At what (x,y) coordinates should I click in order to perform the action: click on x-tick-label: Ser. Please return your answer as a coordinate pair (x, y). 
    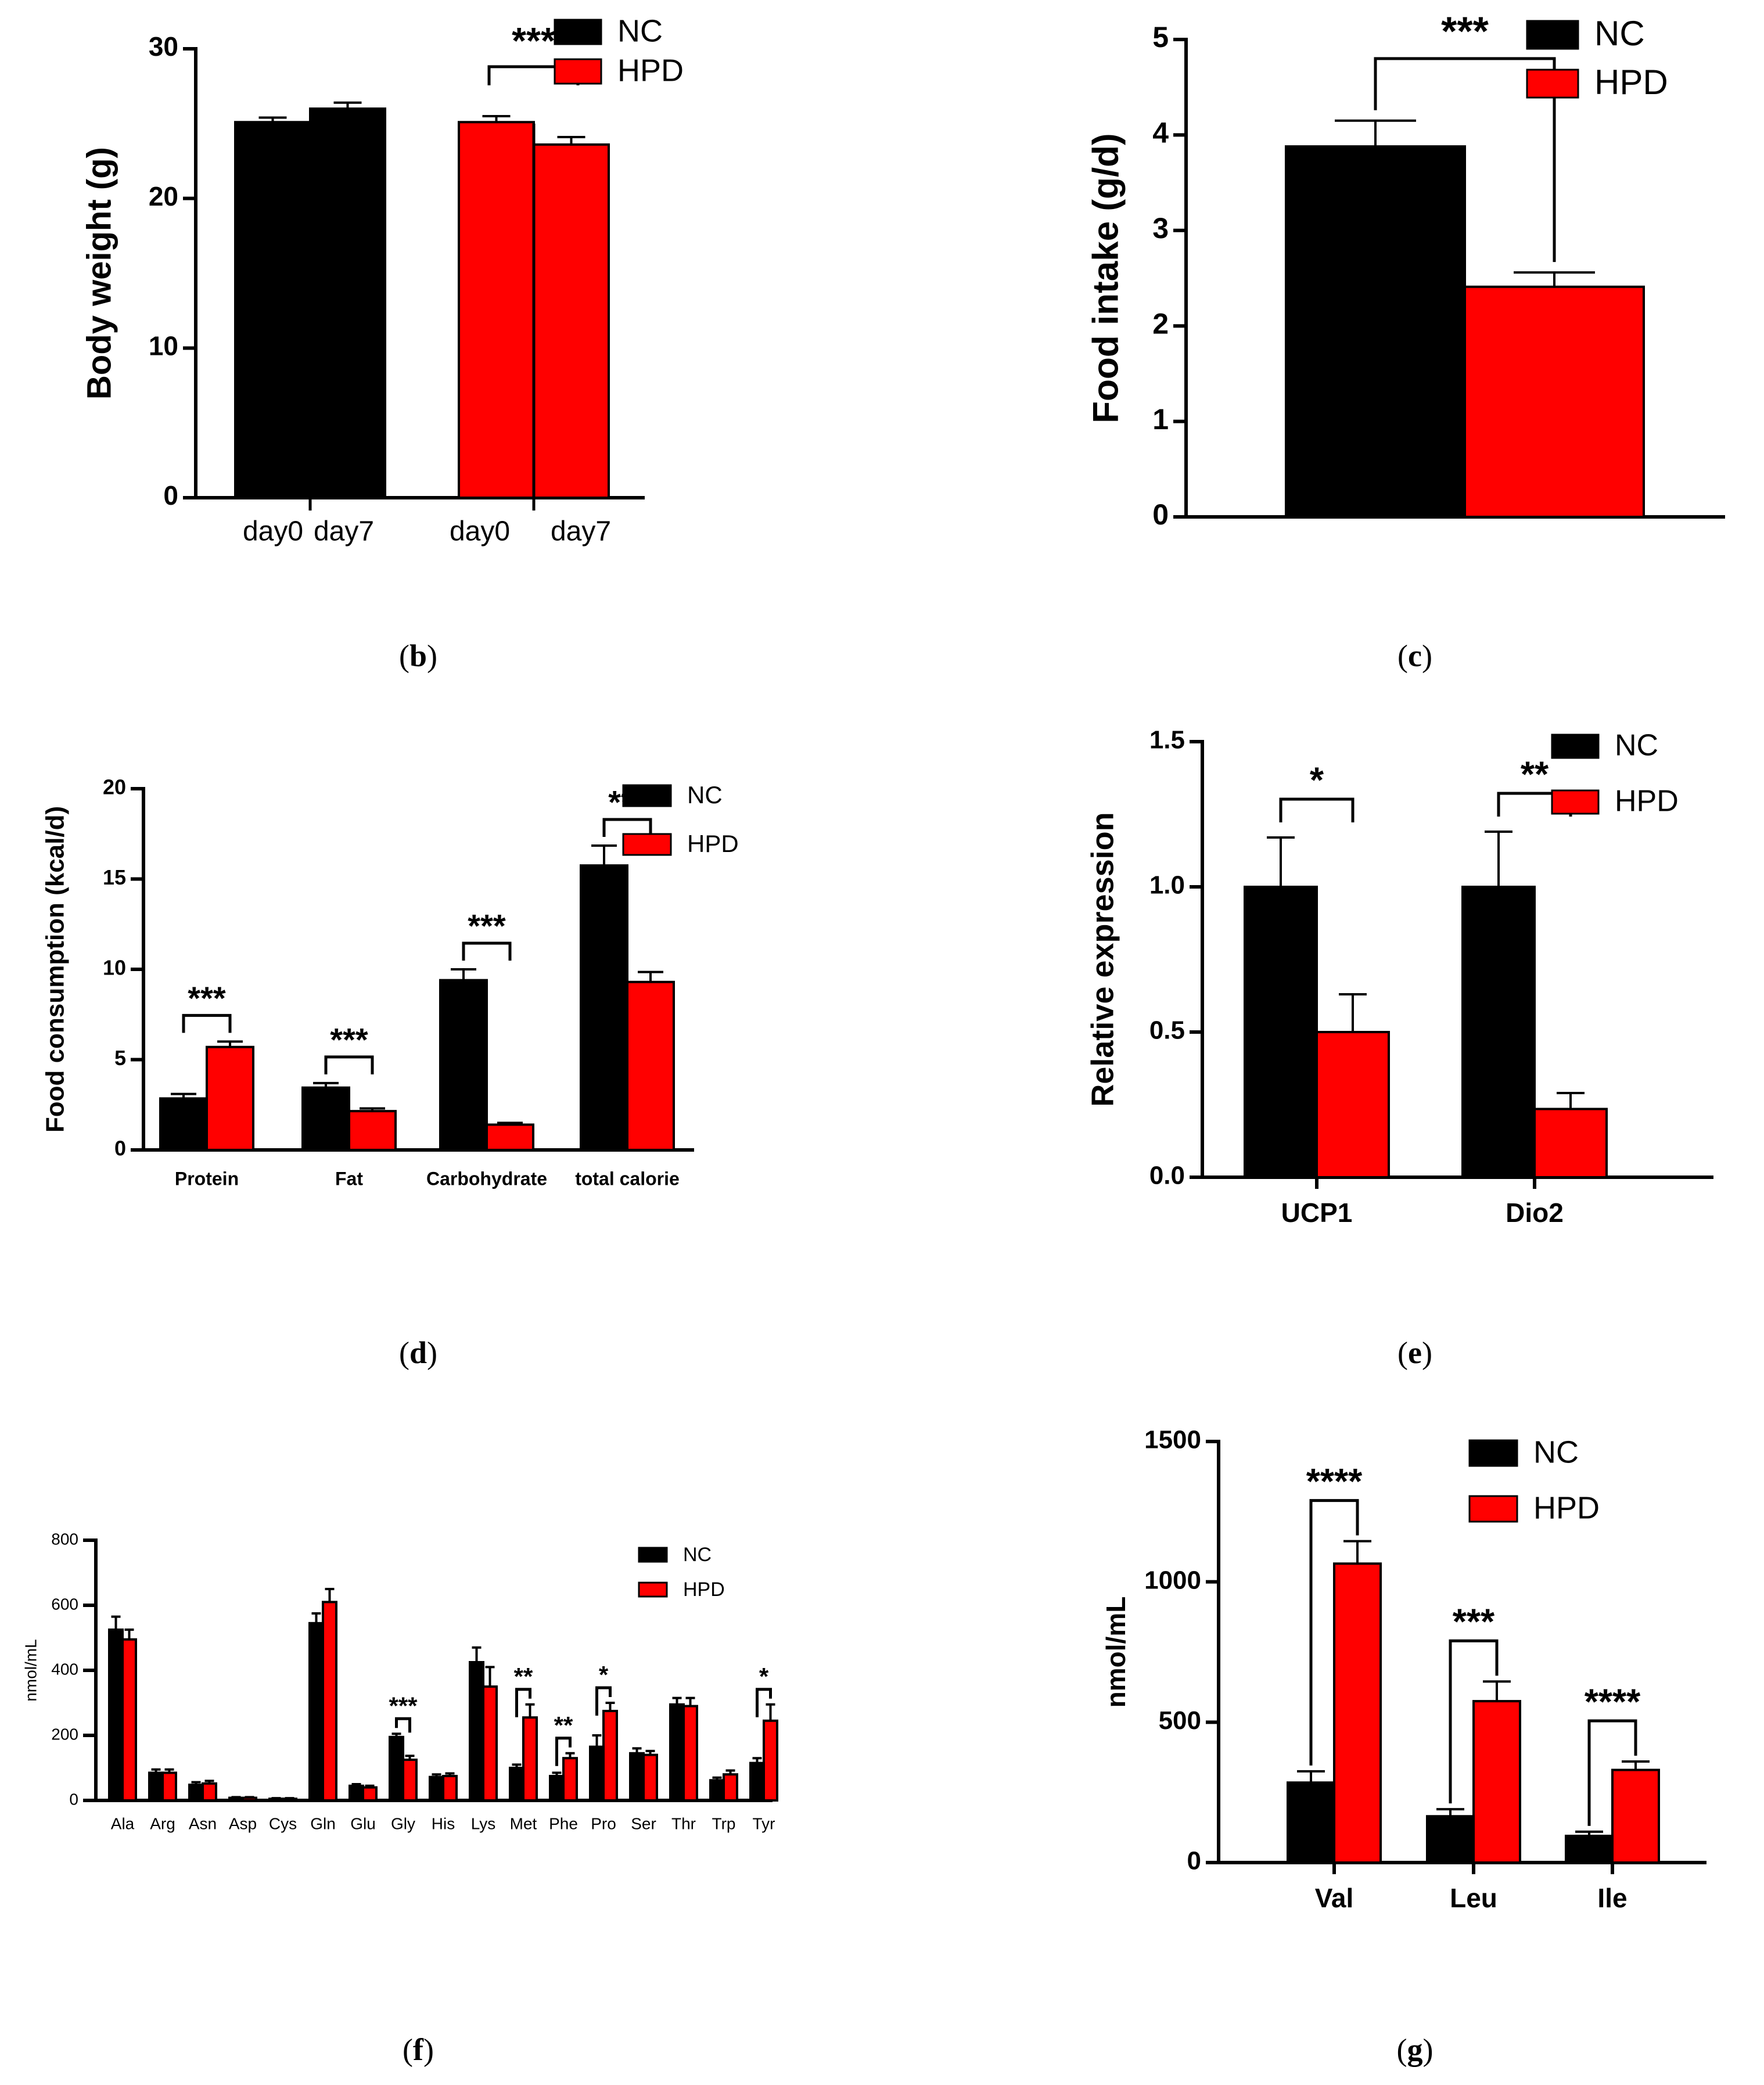
    Looking at the image, I should click on (643, 1823).